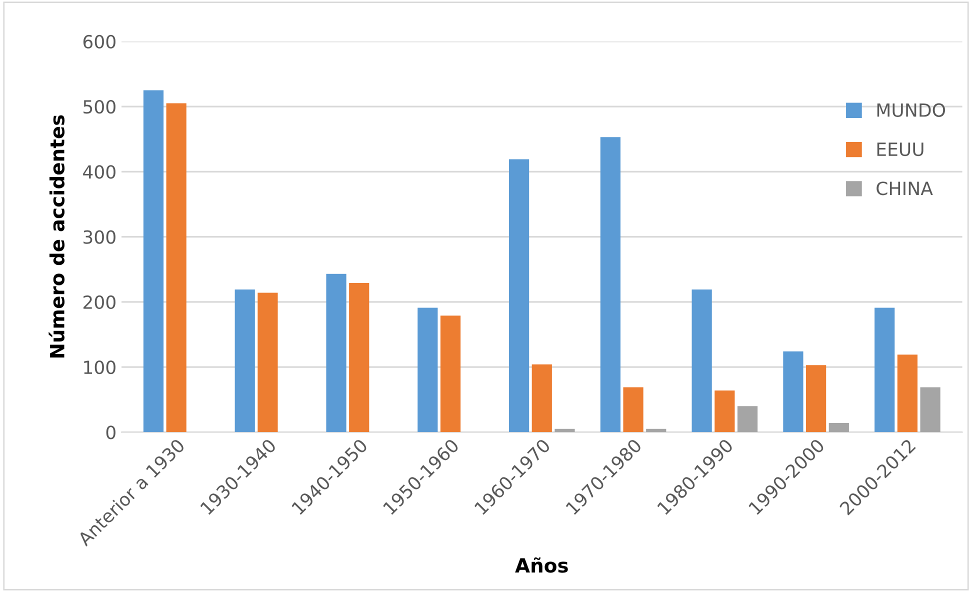  What do you see at coordinates (100, 367) in the screenshot?
I see `y-tick-label: 100` at bounding box center [100, 367].